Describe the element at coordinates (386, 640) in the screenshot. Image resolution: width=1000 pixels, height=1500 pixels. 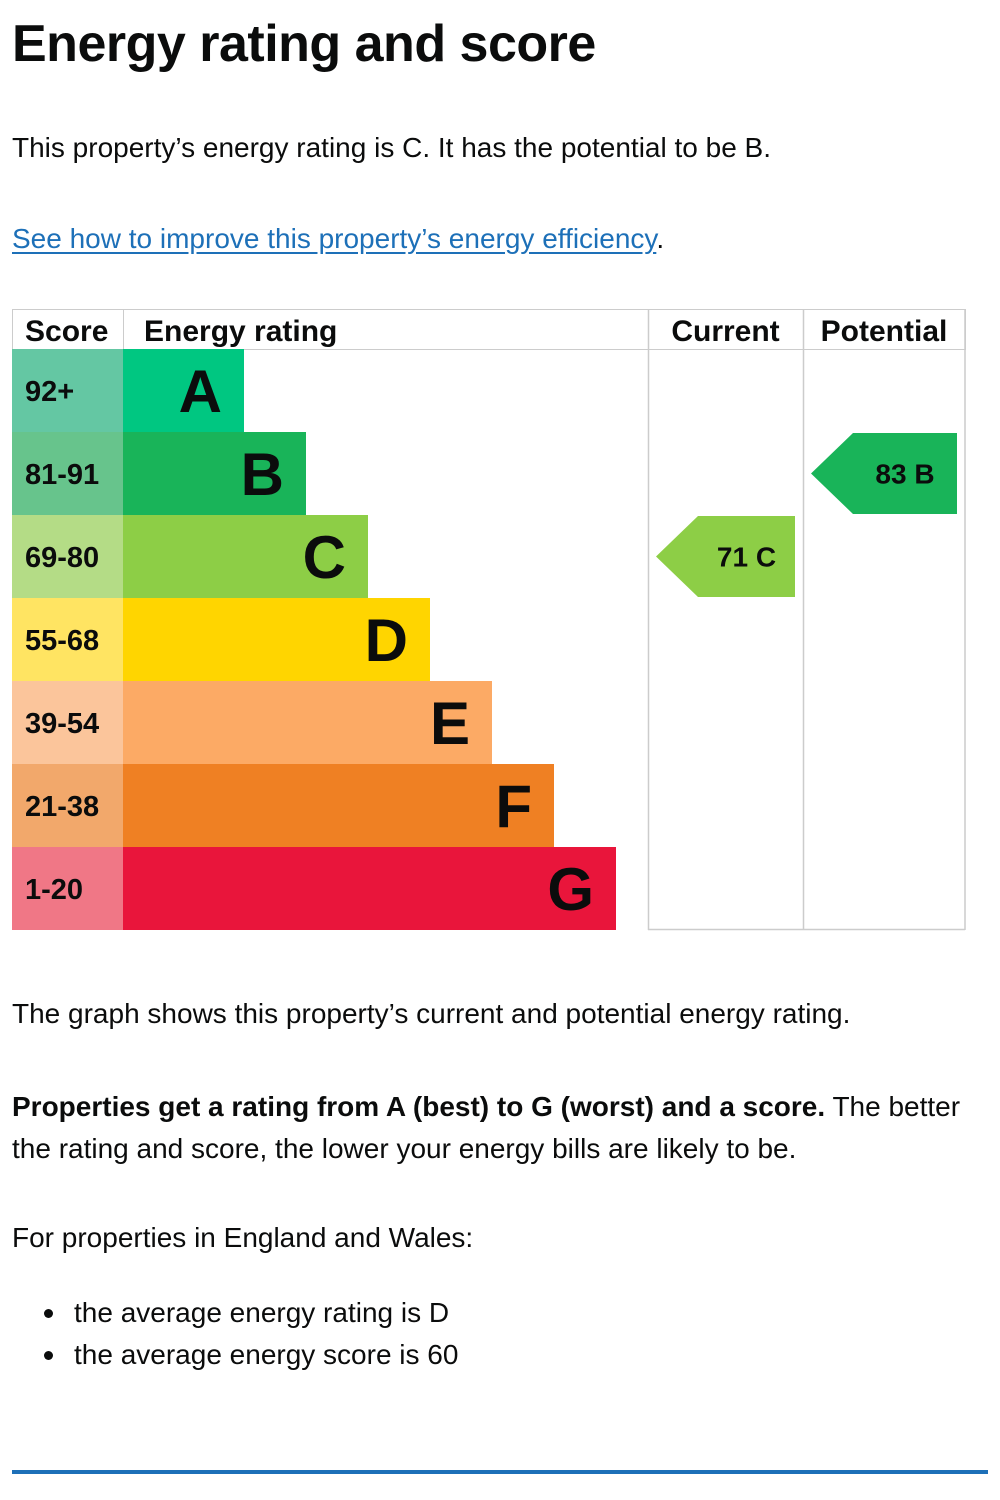
I see `rating-band-letter: D` at that location.